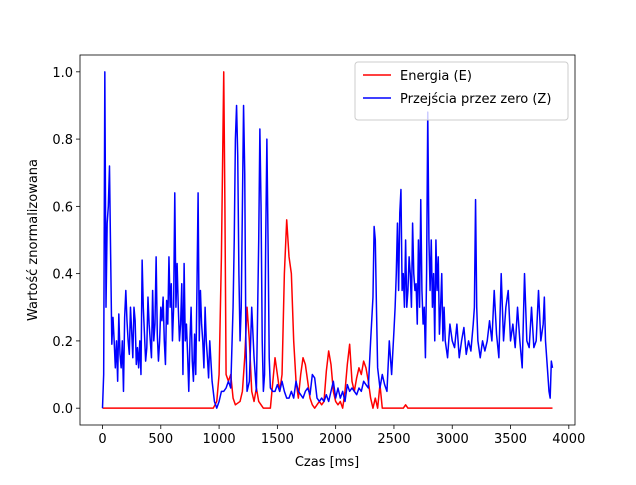 The image size is (636, 485). Describe the element at coordinates (219, 439) in the screenshot. I see `x-tick-label: 1000` at that location.